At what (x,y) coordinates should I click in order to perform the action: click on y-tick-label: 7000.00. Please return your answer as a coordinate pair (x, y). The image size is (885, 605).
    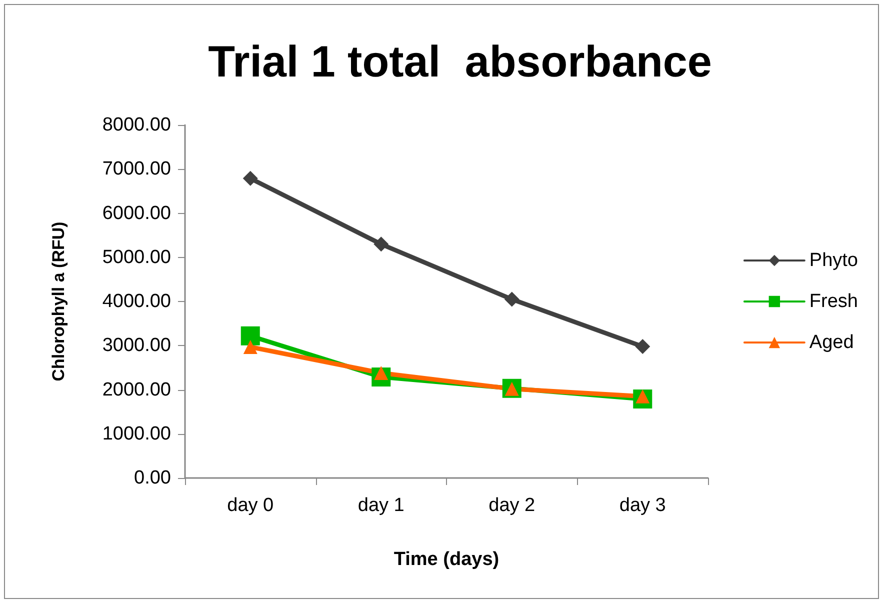
    Looking at the image, I should click on (136, 169).